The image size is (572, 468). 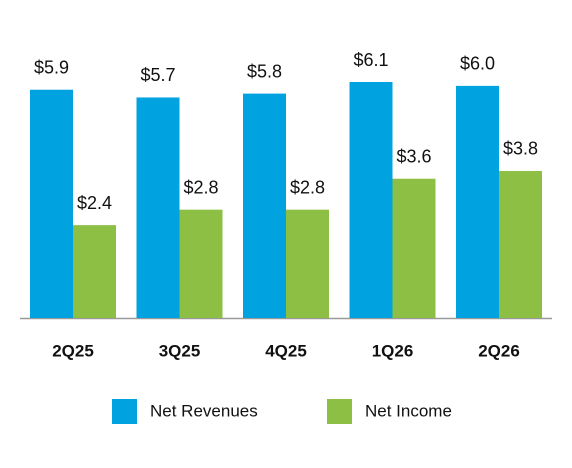 What do you see at coordinates (157, 75) in the screenshot?
I see `value-label: $5.7` at bounding box center [157, 75].